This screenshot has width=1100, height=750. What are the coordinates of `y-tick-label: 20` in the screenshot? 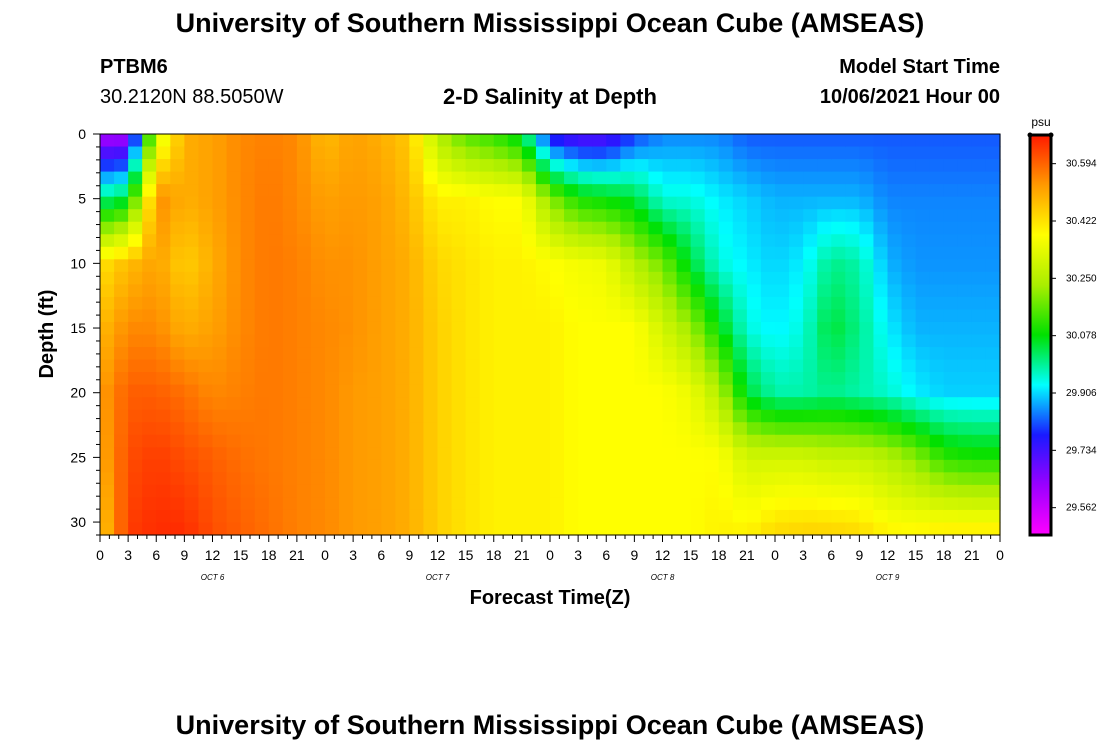 It's located at (78, 393).